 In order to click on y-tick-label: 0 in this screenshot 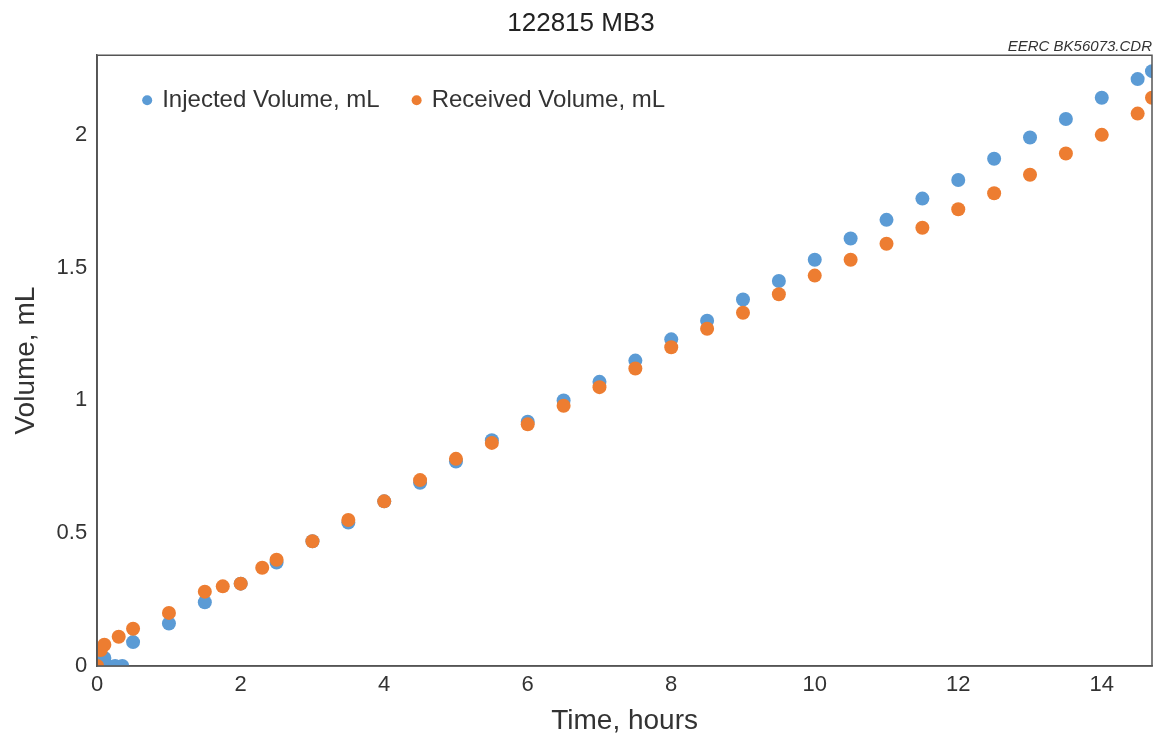, I will do `click(81, 665)`.